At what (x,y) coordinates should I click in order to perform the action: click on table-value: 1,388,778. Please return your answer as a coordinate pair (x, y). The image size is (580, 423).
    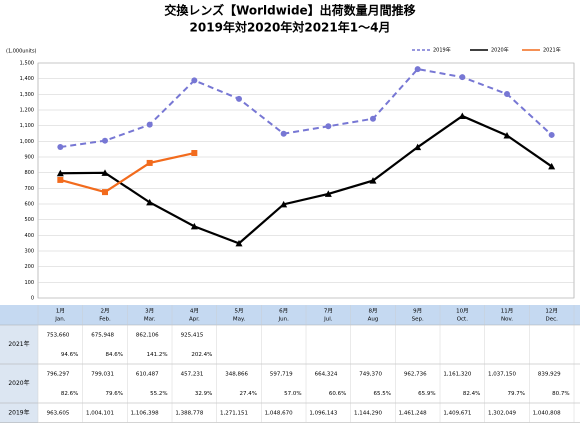
    Looking at the image, I should click on (189, 413).